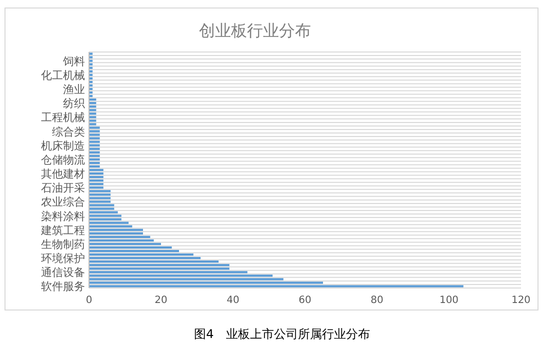 This screenshot has width=543, height=354. Describe the element at coordinates (282, 334) in the screenshot. I see `caption: 图4 业板上市公司所属行业分布` at that location.